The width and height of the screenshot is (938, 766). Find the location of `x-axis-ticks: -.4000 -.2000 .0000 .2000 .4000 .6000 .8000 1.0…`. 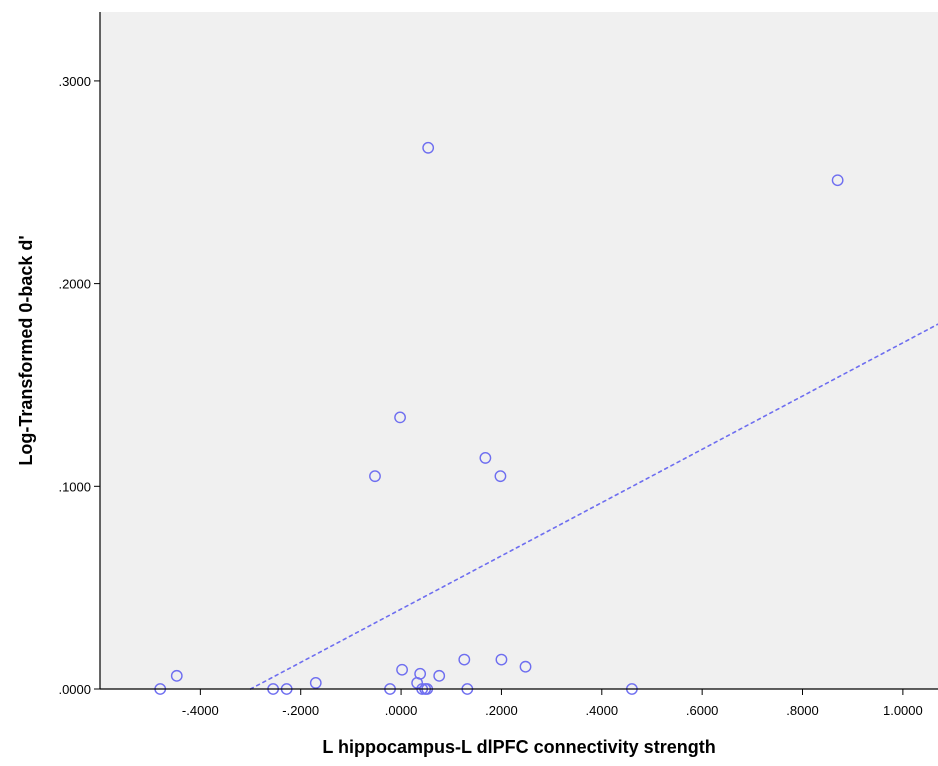

x-axis-ticks: -.4000 -.2000 .0000 .2000 .4000 .6000 .8000 1.0… is located at coordinates (552, 703).